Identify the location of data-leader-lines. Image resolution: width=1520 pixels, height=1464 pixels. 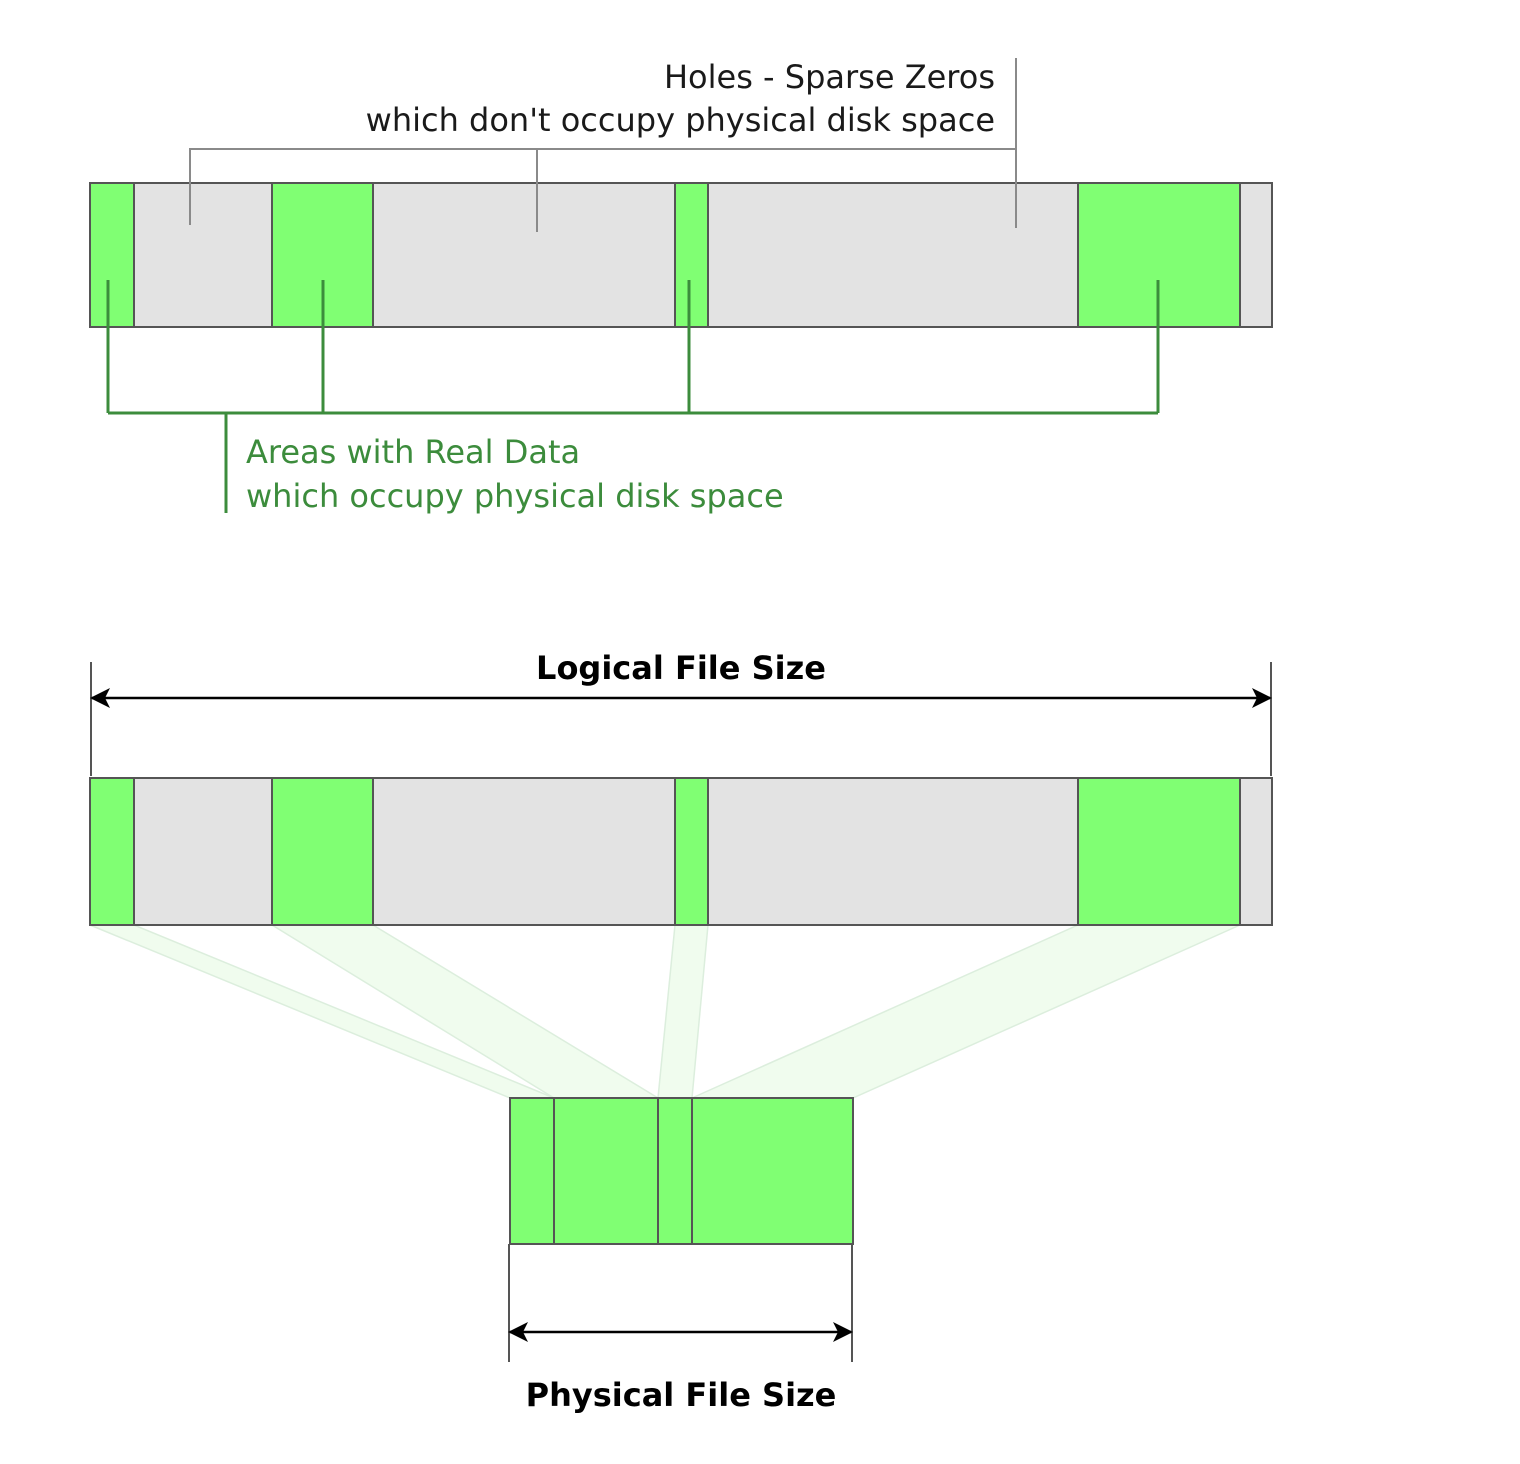
(633, 396).